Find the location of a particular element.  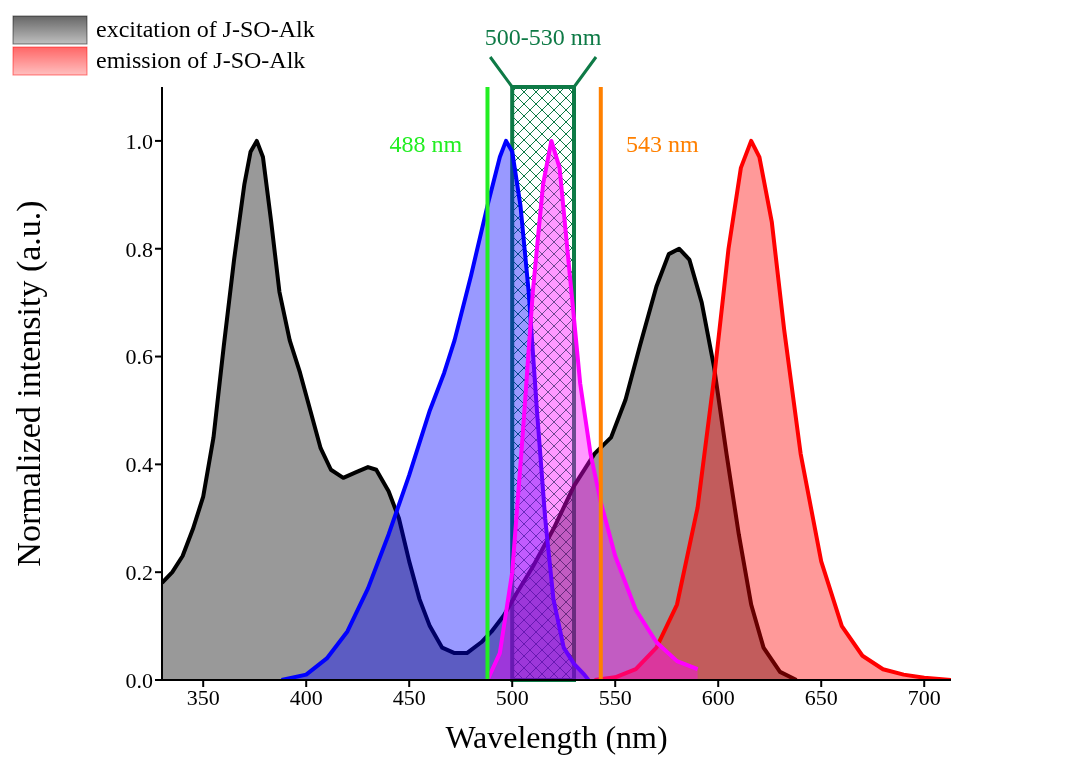

y-tick-label: 0.0 is located at coordinates (139, 680).